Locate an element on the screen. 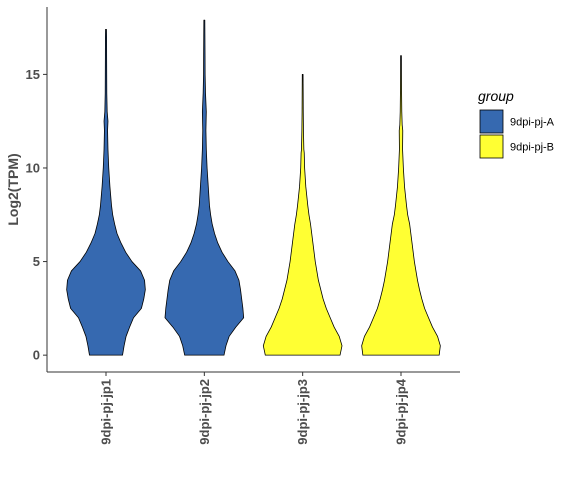  y-tick-label: 5 is located at coordinates (36, 261).